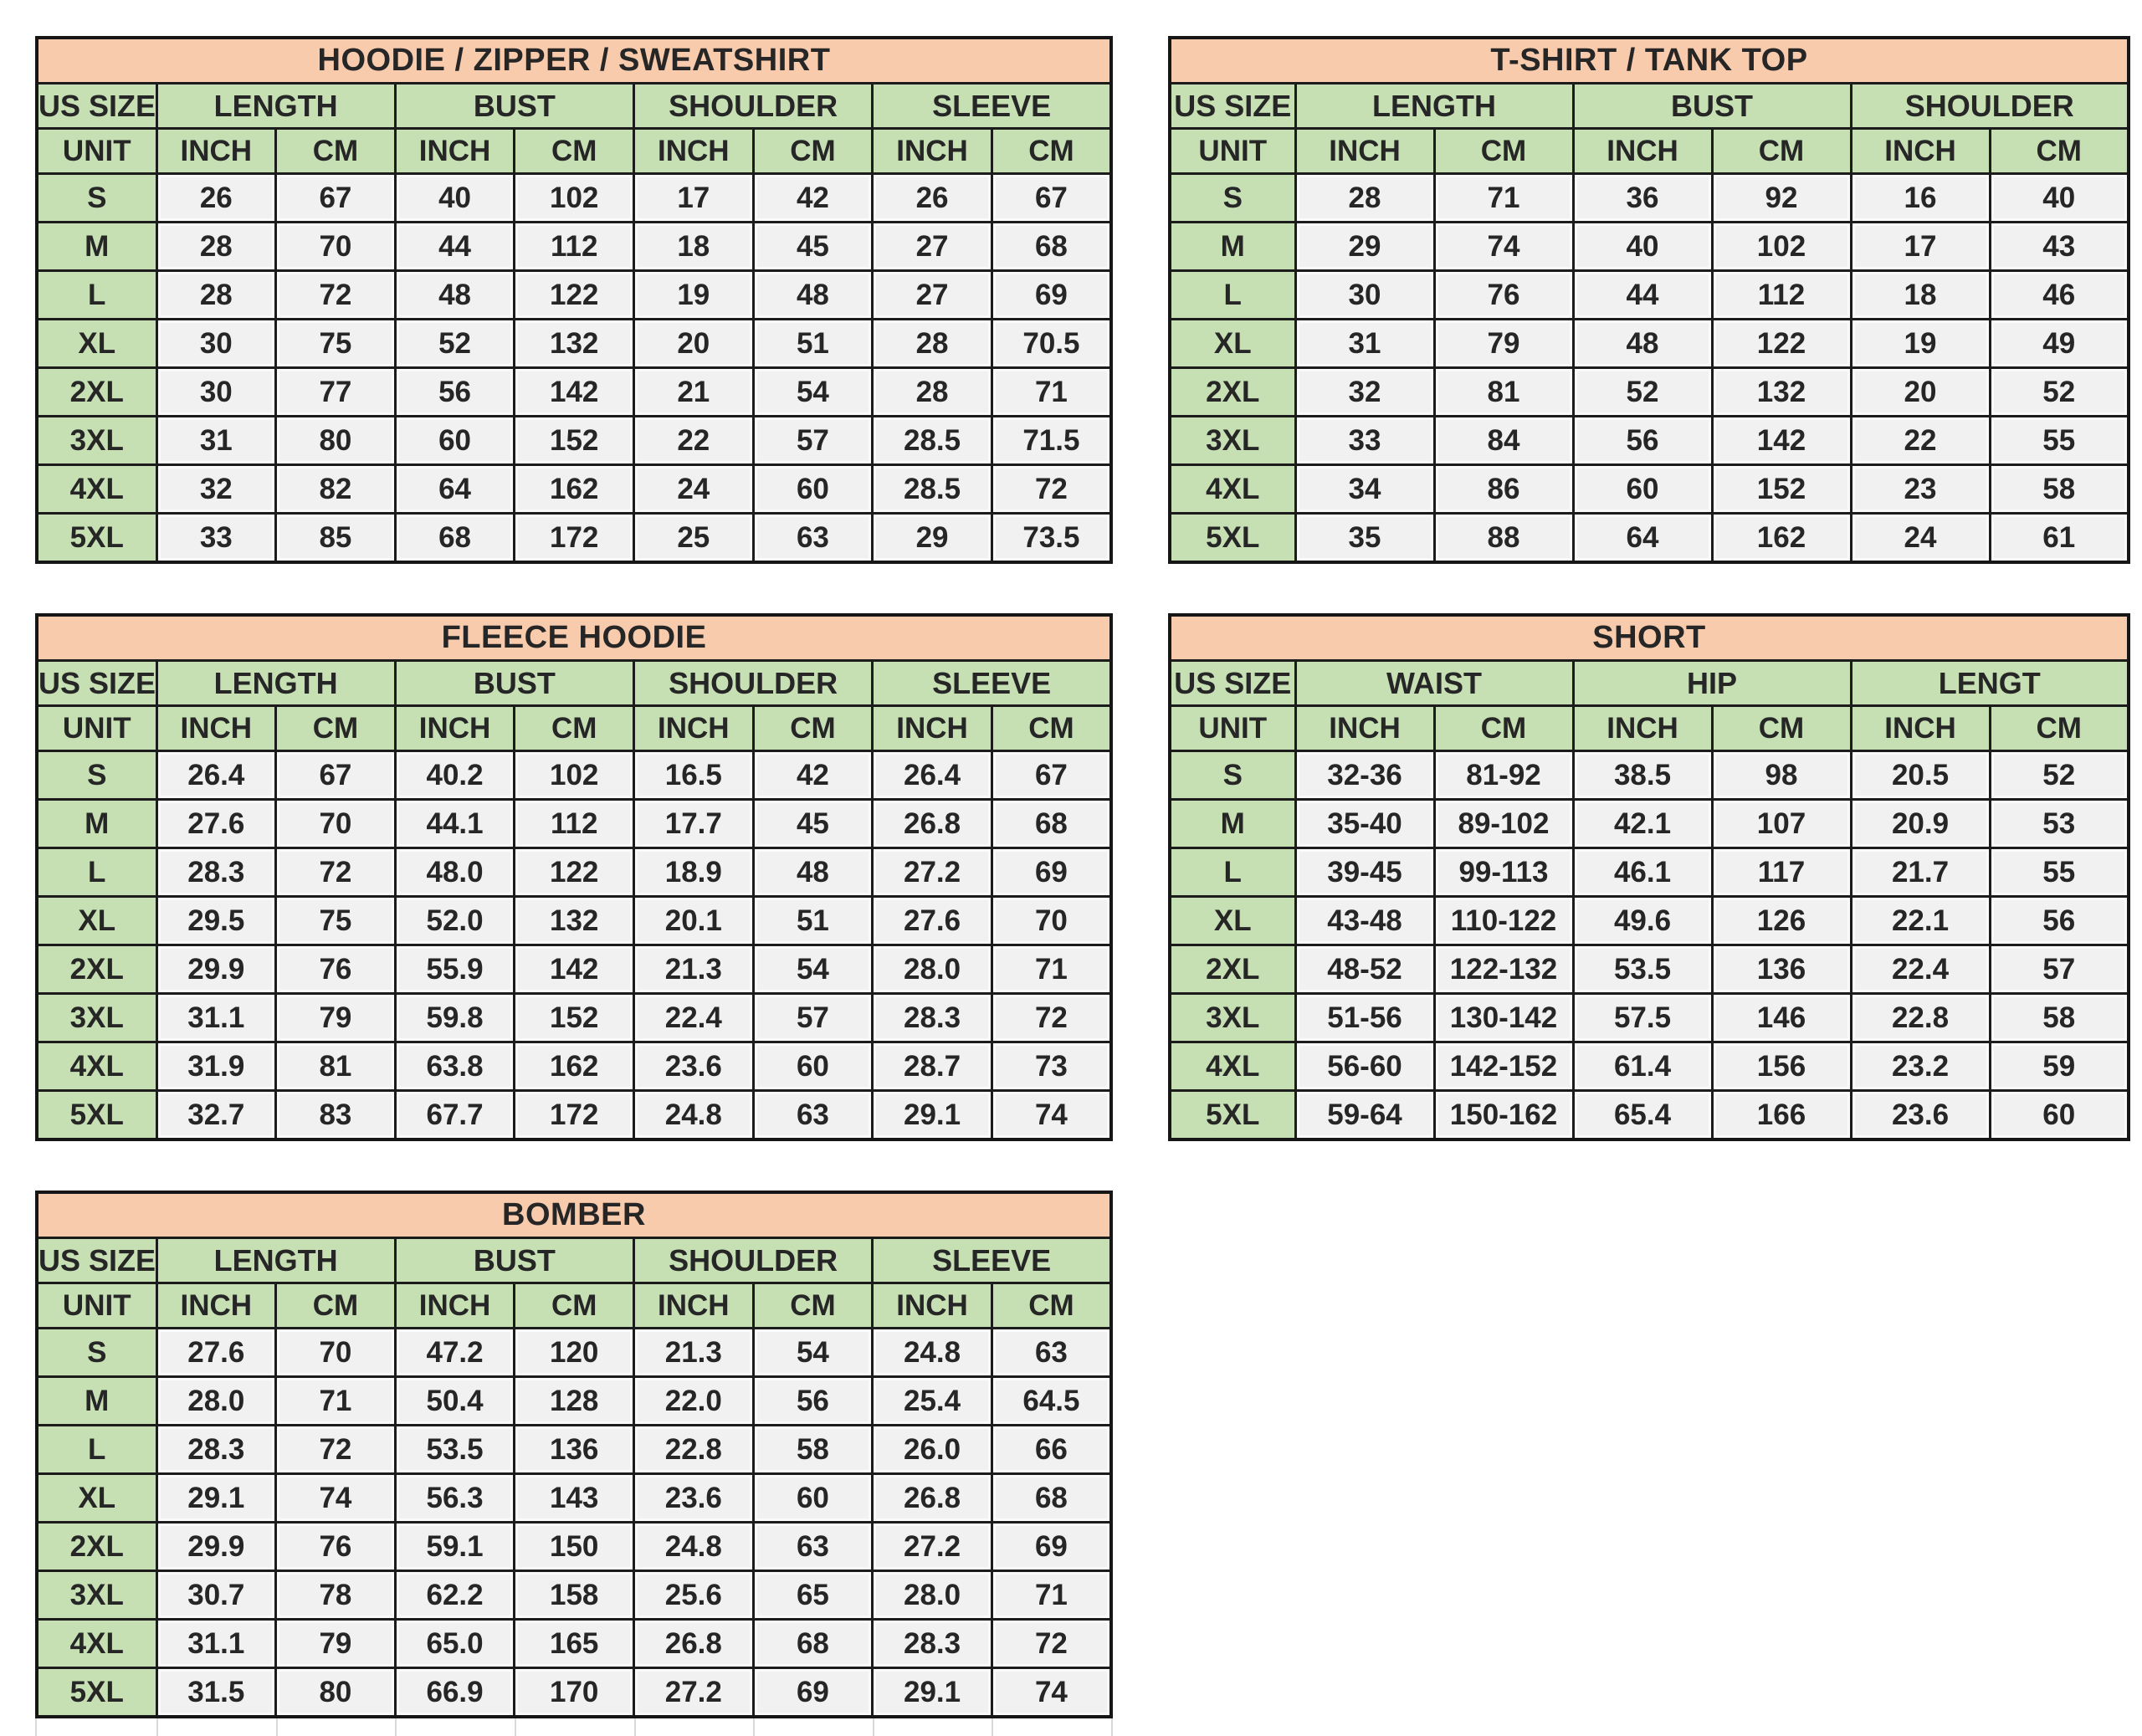 This screenshot has width=2142, height=1736. What do you see at coordinates (574, 637) in the screenshot?
I see `table-title: FLEECE HOODIE` at bounding box center [574, 637].